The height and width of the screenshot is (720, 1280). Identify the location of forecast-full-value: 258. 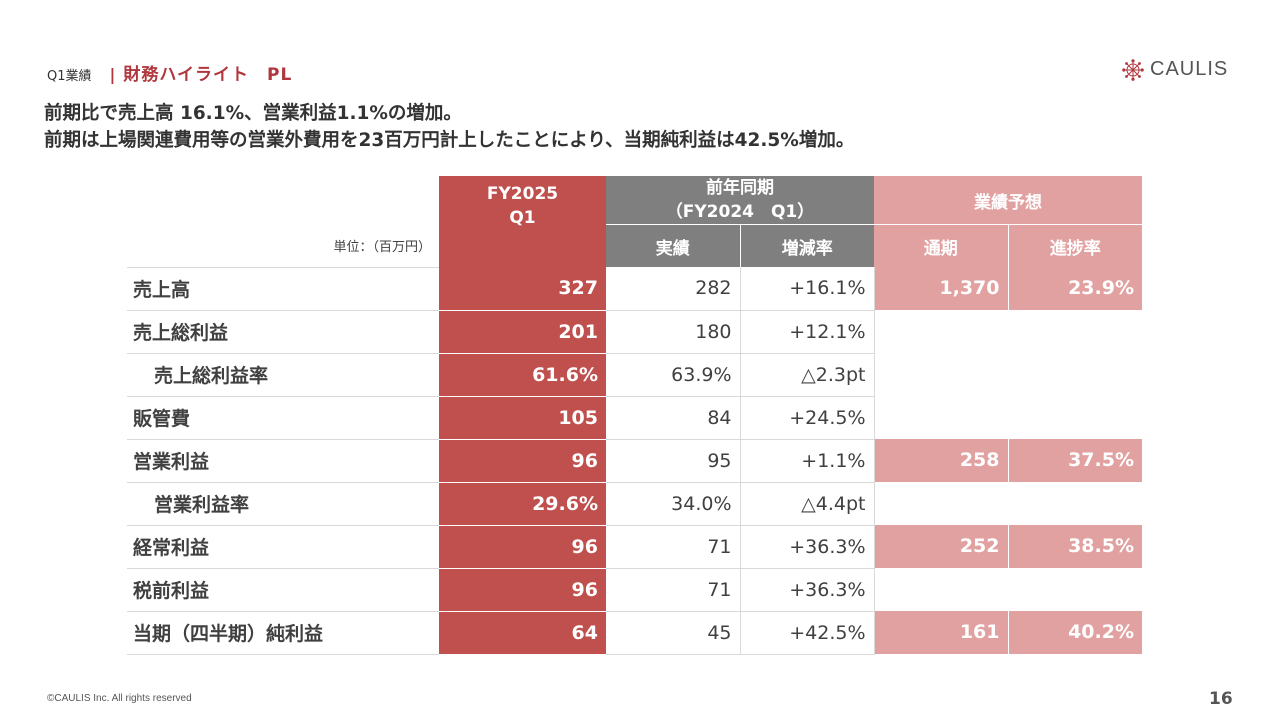
(941, 461).